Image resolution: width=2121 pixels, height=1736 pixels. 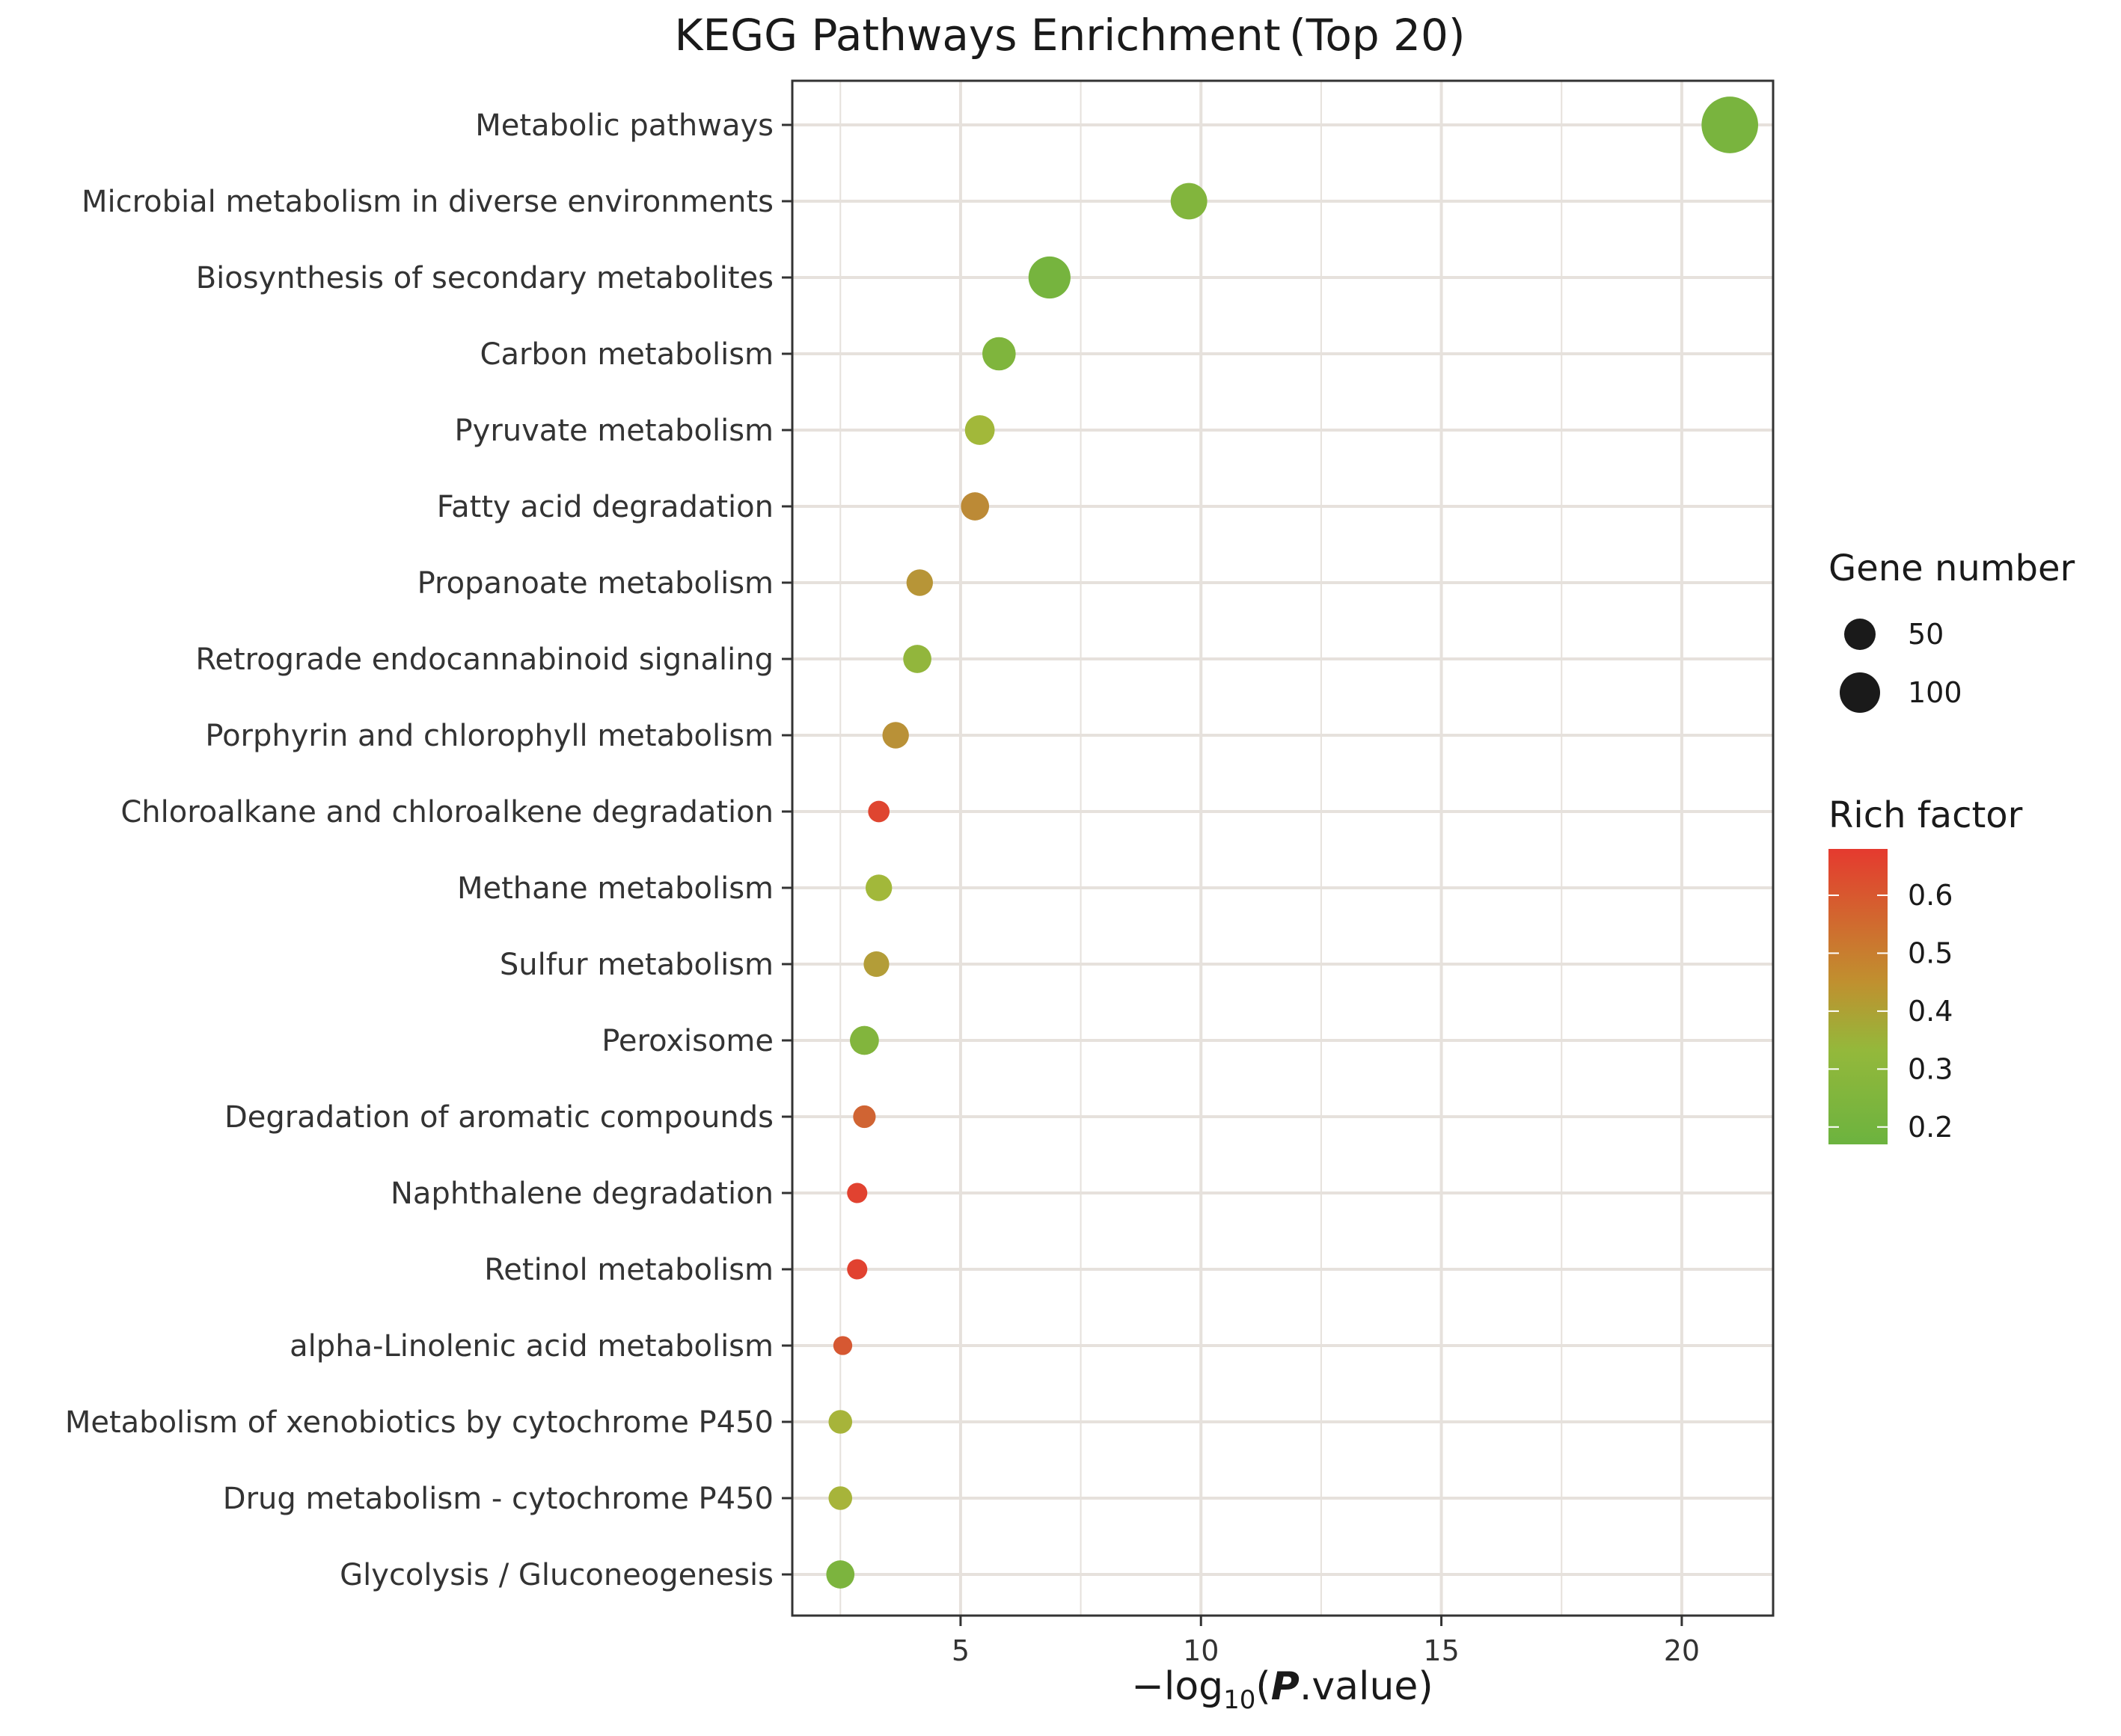 I want to click on y-tick-label: Sulfur metabolism, so click(x=637, y=965).